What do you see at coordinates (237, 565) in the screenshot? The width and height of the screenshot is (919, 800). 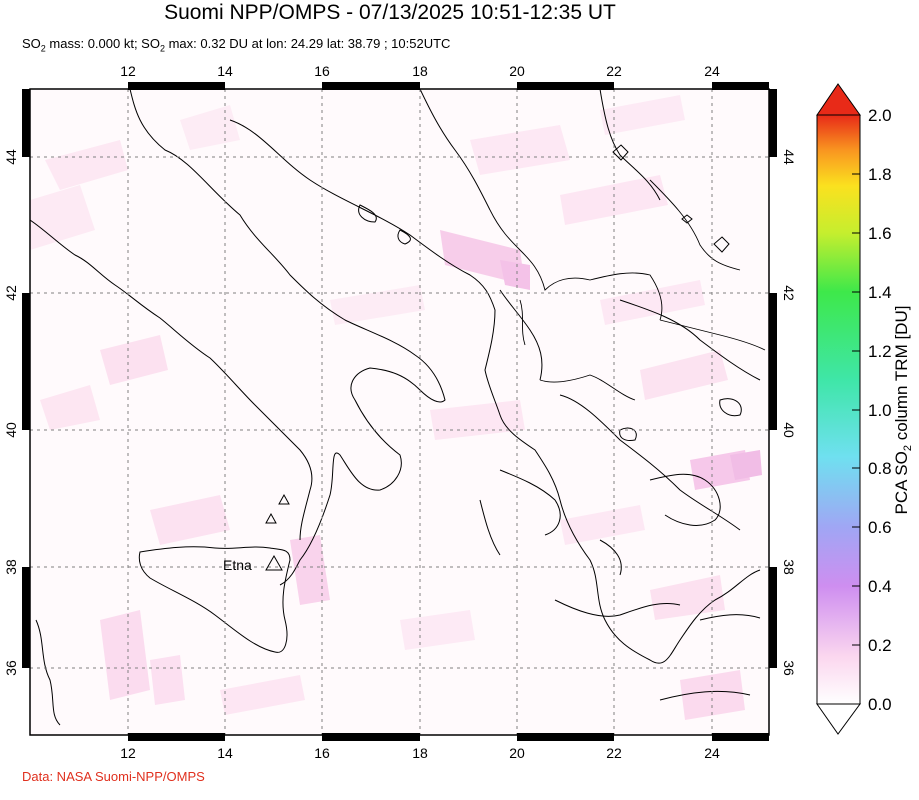 I see `volcano-label-etna: Etna` at bounding box center [237, 565].